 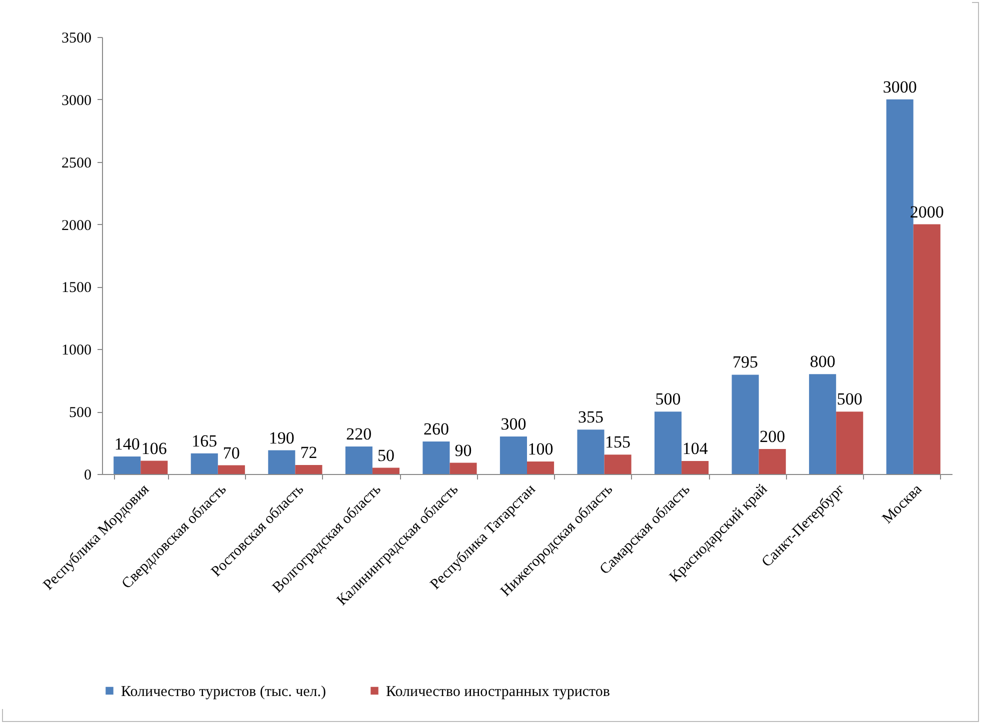 What do you see at coordinates (618, 442) in the screenshot?
I see `data-label: 155` at bounding box center [618, 442].